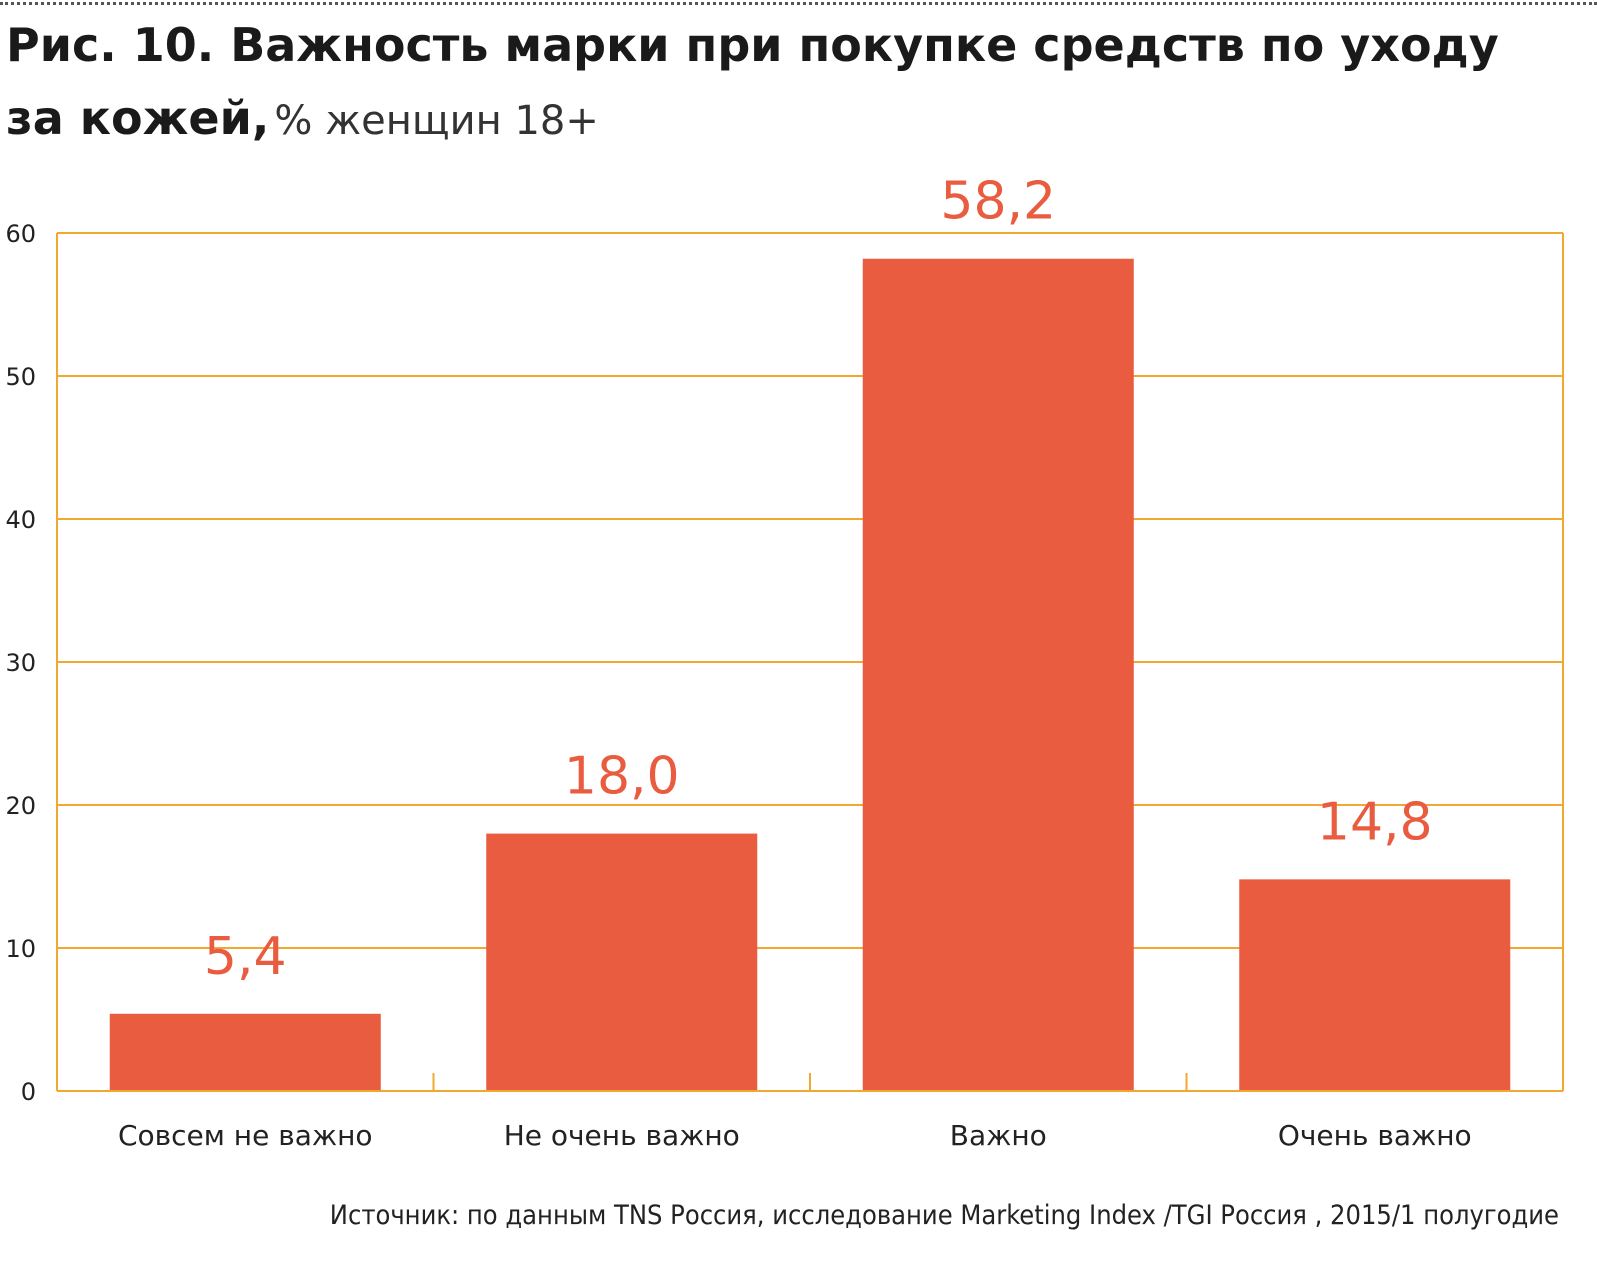  I want to click on data-label-2: 18,0, so click(622, 777).